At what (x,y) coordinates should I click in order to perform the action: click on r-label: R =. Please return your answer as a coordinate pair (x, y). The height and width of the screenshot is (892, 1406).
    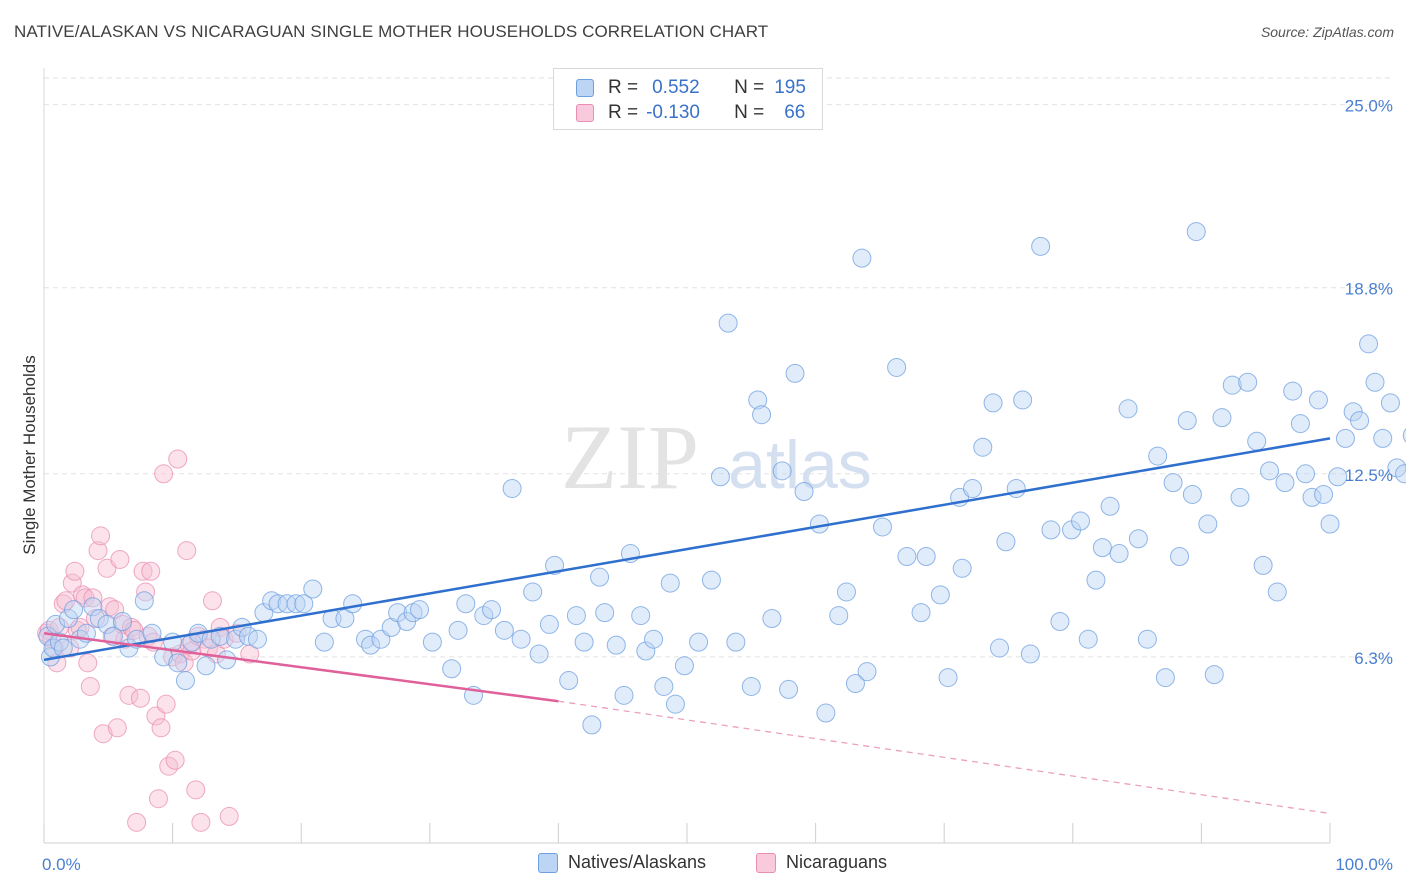
    Looking at the image, I should click on (623, 87).